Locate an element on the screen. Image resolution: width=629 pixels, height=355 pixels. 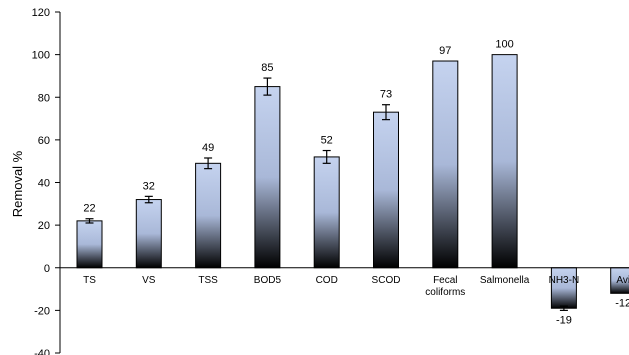
data-label: 85 is located at coordinates (267, 68).